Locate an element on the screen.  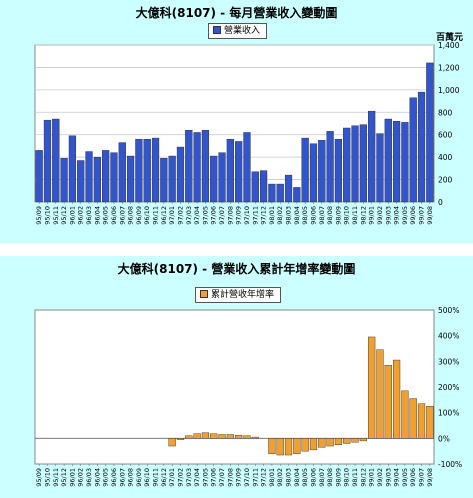
chart-title: 大億科(8107) - 每月營業收入變動圖 is located at coordinates (236, 13).